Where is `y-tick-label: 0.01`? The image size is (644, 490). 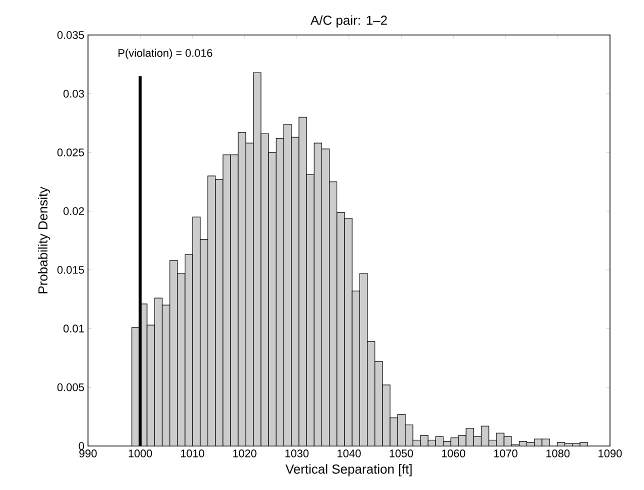
y-tick-label: 0.01 is located at coordinates (73, 328).